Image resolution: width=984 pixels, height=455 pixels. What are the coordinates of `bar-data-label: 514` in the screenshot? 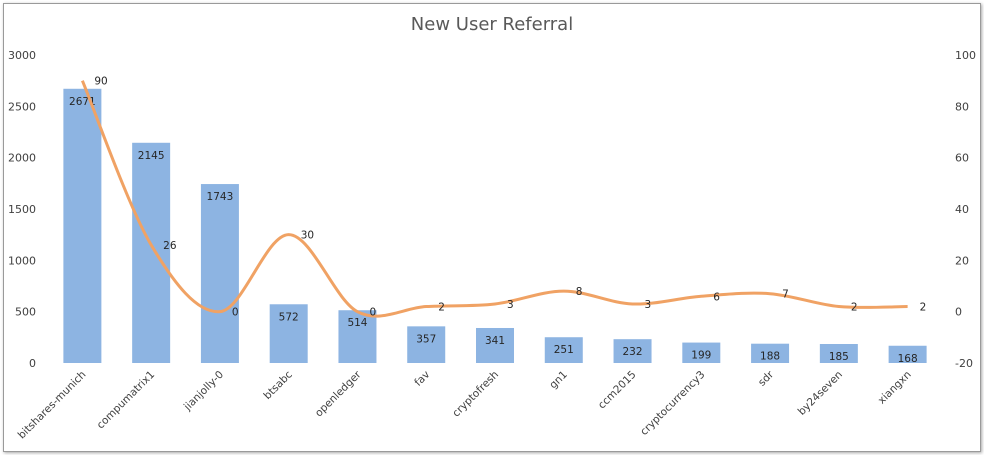 It's located at (357, 323).